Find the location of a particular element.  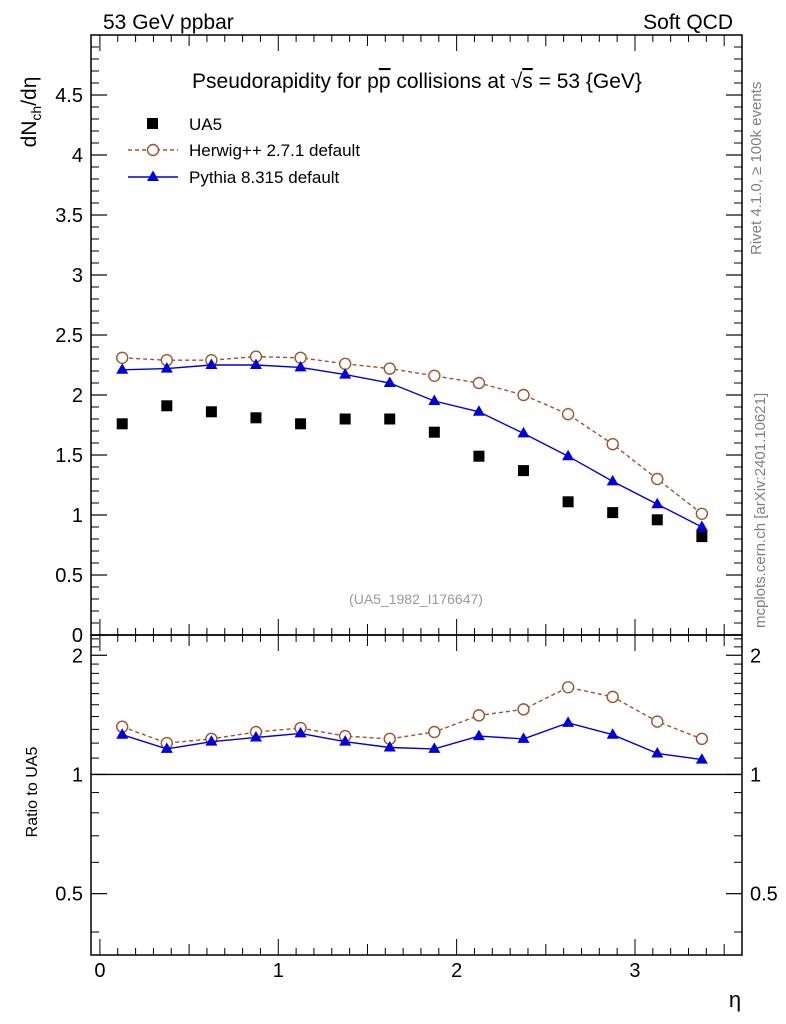

main-y-label: dNch/dη is located at coordinates (31, 112).